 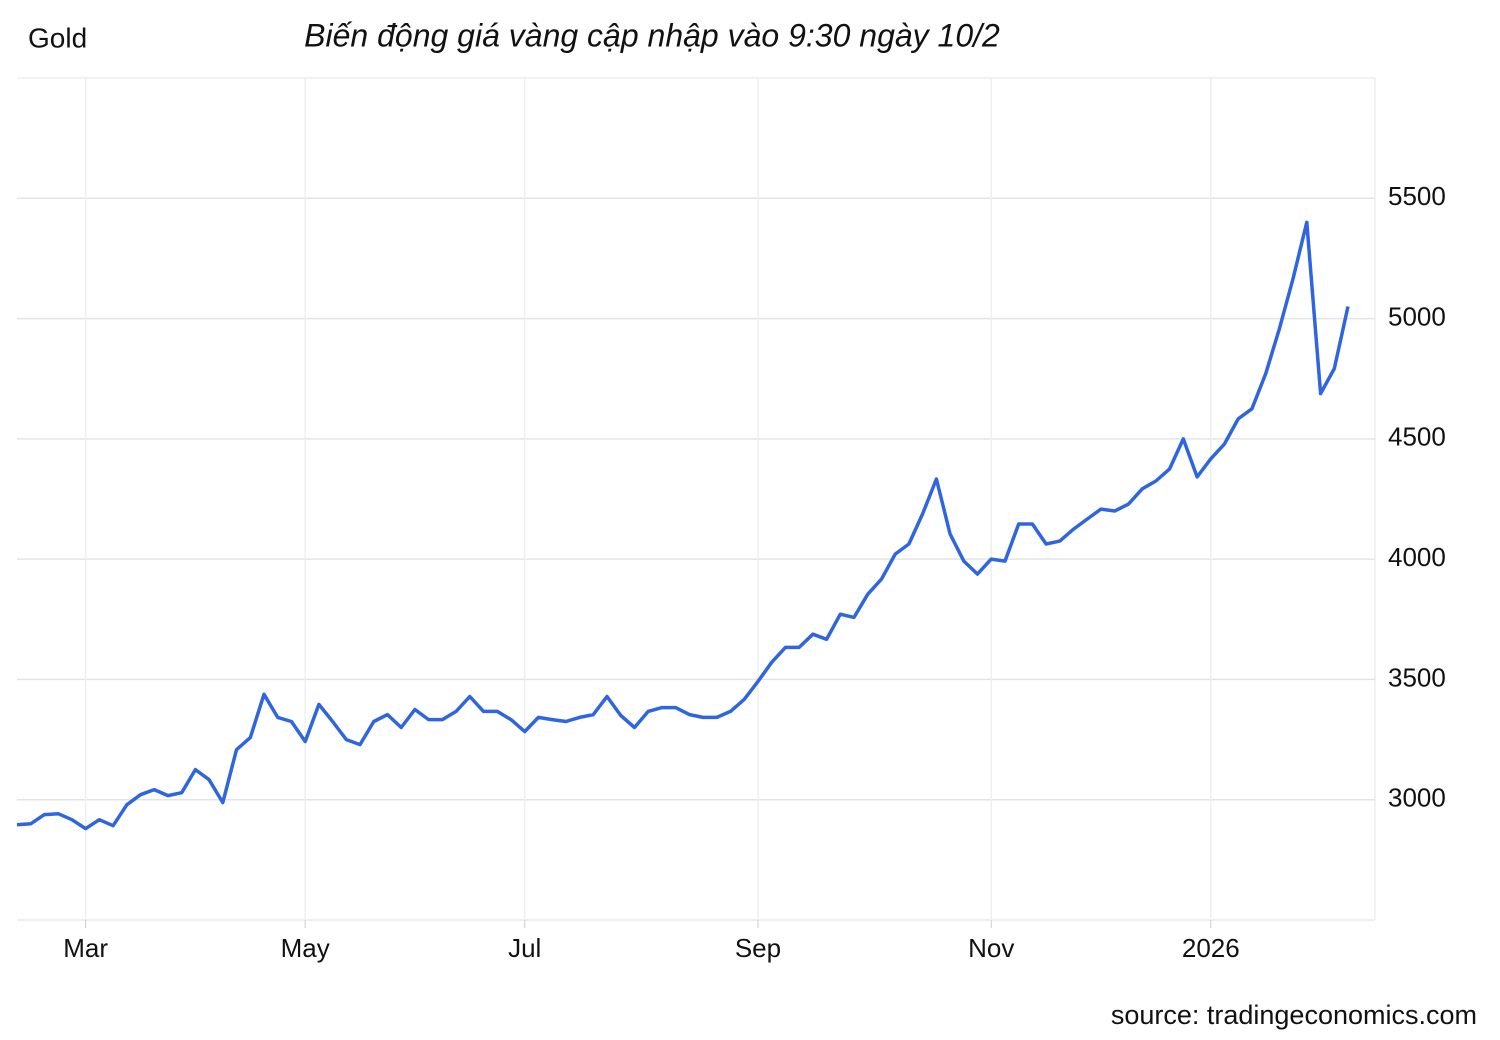 What do you see at coordinates (1417, 677) in the screenshot?
I see `y-tick-label: 3500` at bounding box center [1417, 677].